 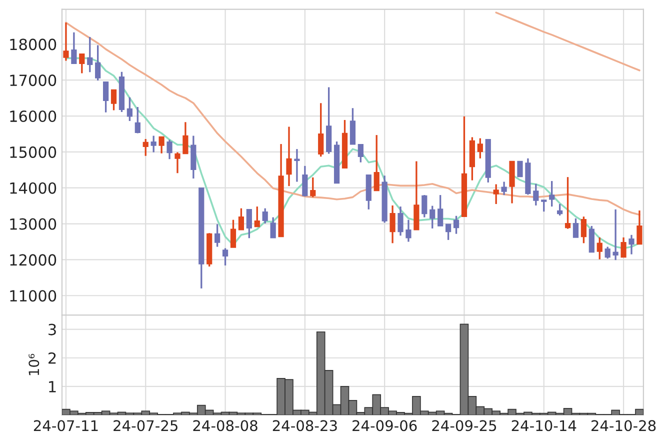 I want to click on x-tick-label: 24-10-14, so click(x=544, y=426).